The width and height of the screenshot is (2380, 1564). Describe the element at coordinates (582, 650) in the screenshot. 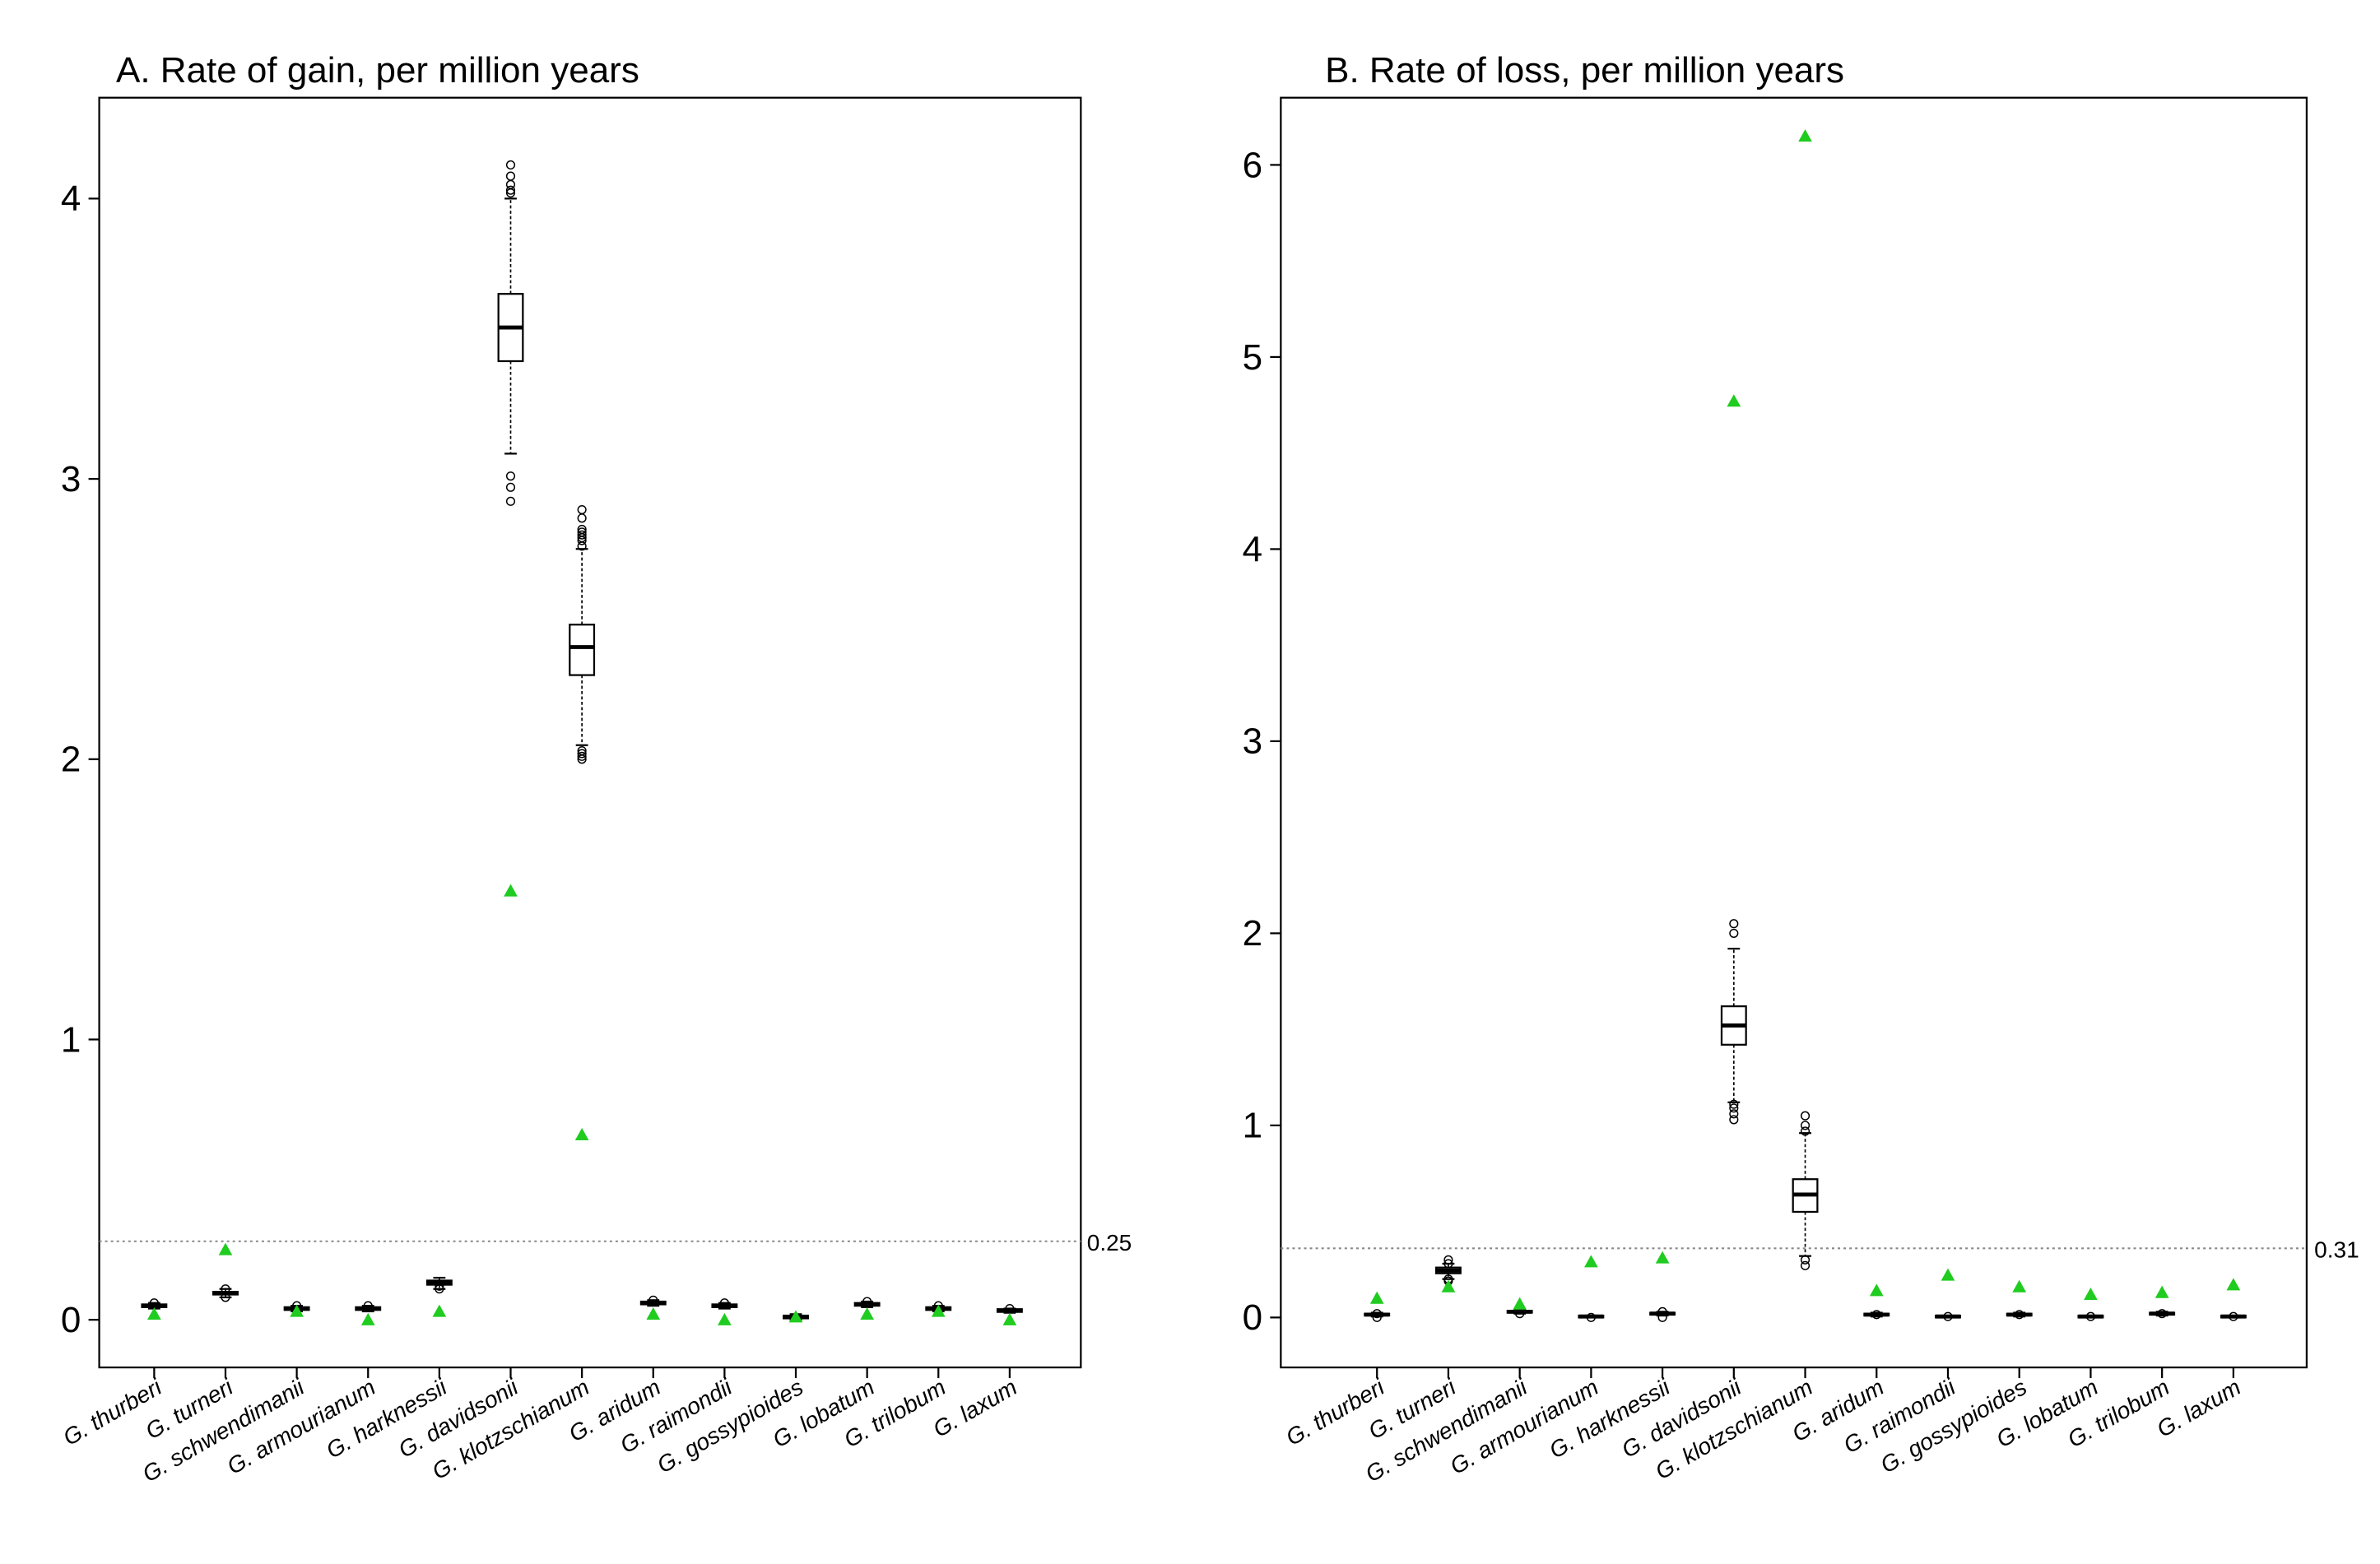

I see `box-iqr` at that location.